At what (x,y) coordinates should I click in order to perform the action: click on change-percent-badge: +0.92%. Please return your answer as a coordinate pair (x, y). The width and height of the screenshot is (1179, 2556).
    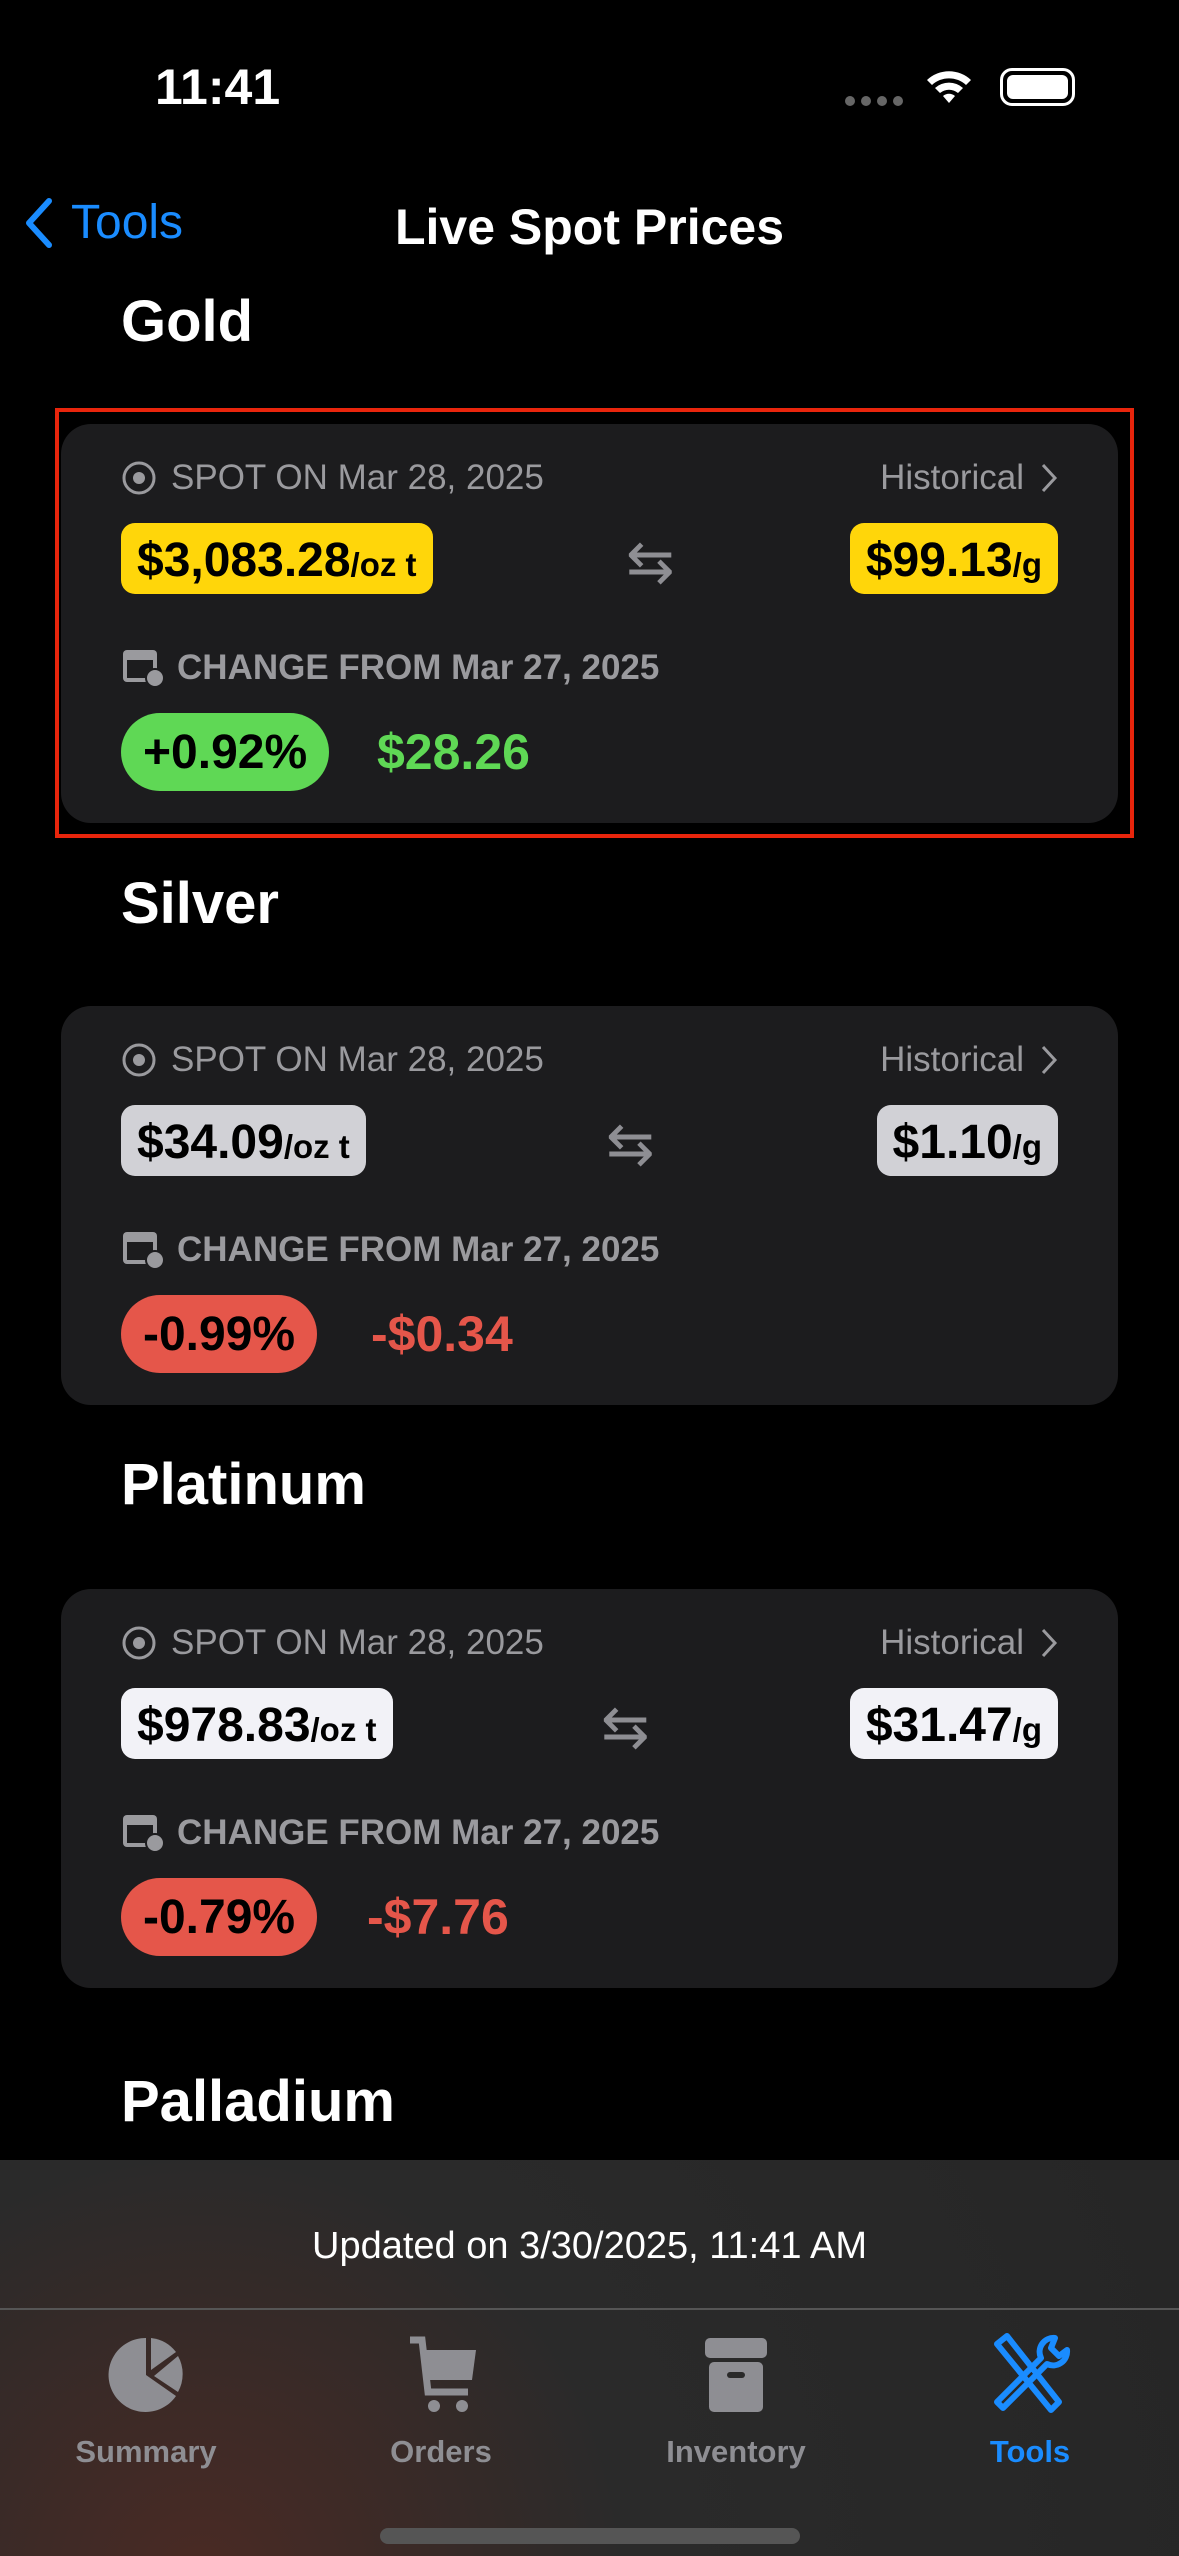
    Looking at the image, I should click on (225, 752).